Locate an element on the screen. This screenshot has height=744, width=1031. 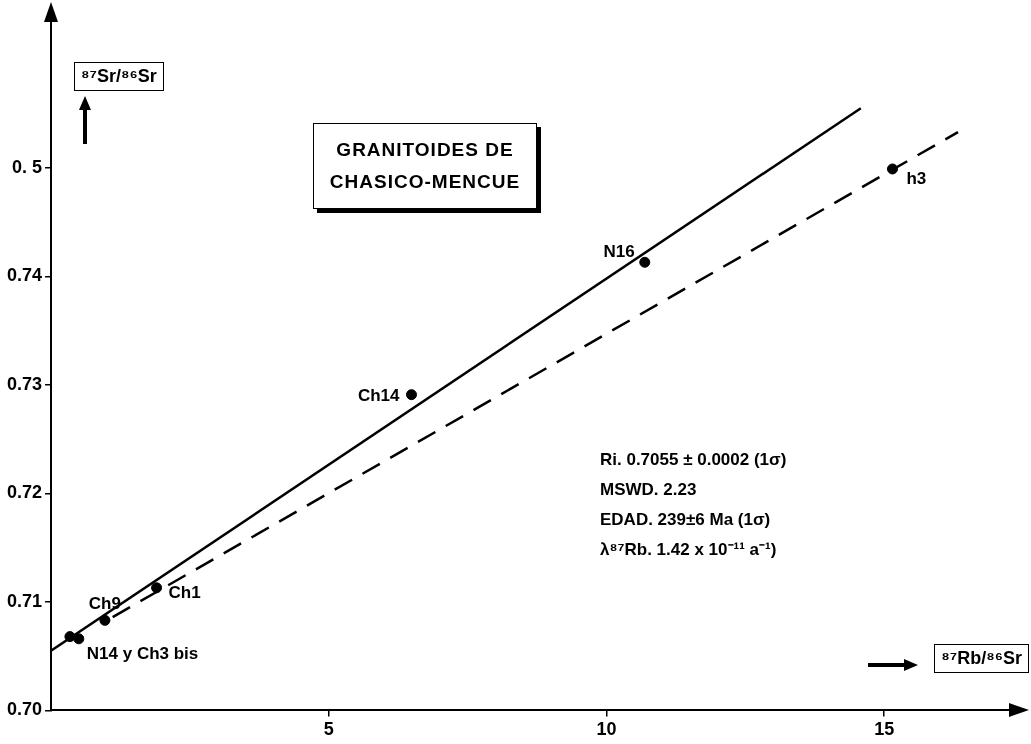
text: GRANITOIDES DE CHASICO-MENCUE is located at coordinates (425, 166).